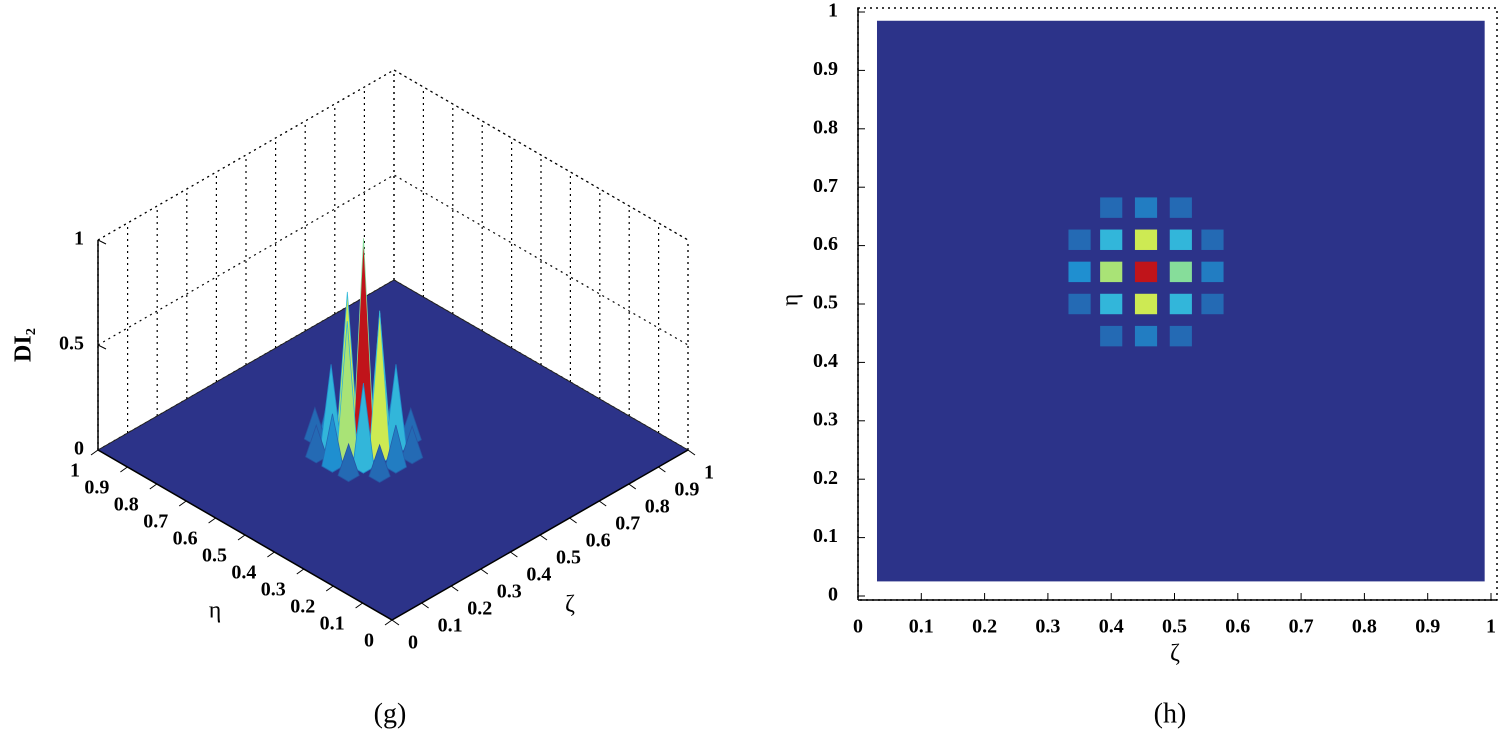  Describe the element at coordinates (96, 488) in the screenshot. I see `y-tick-label: 0.9` at that location.